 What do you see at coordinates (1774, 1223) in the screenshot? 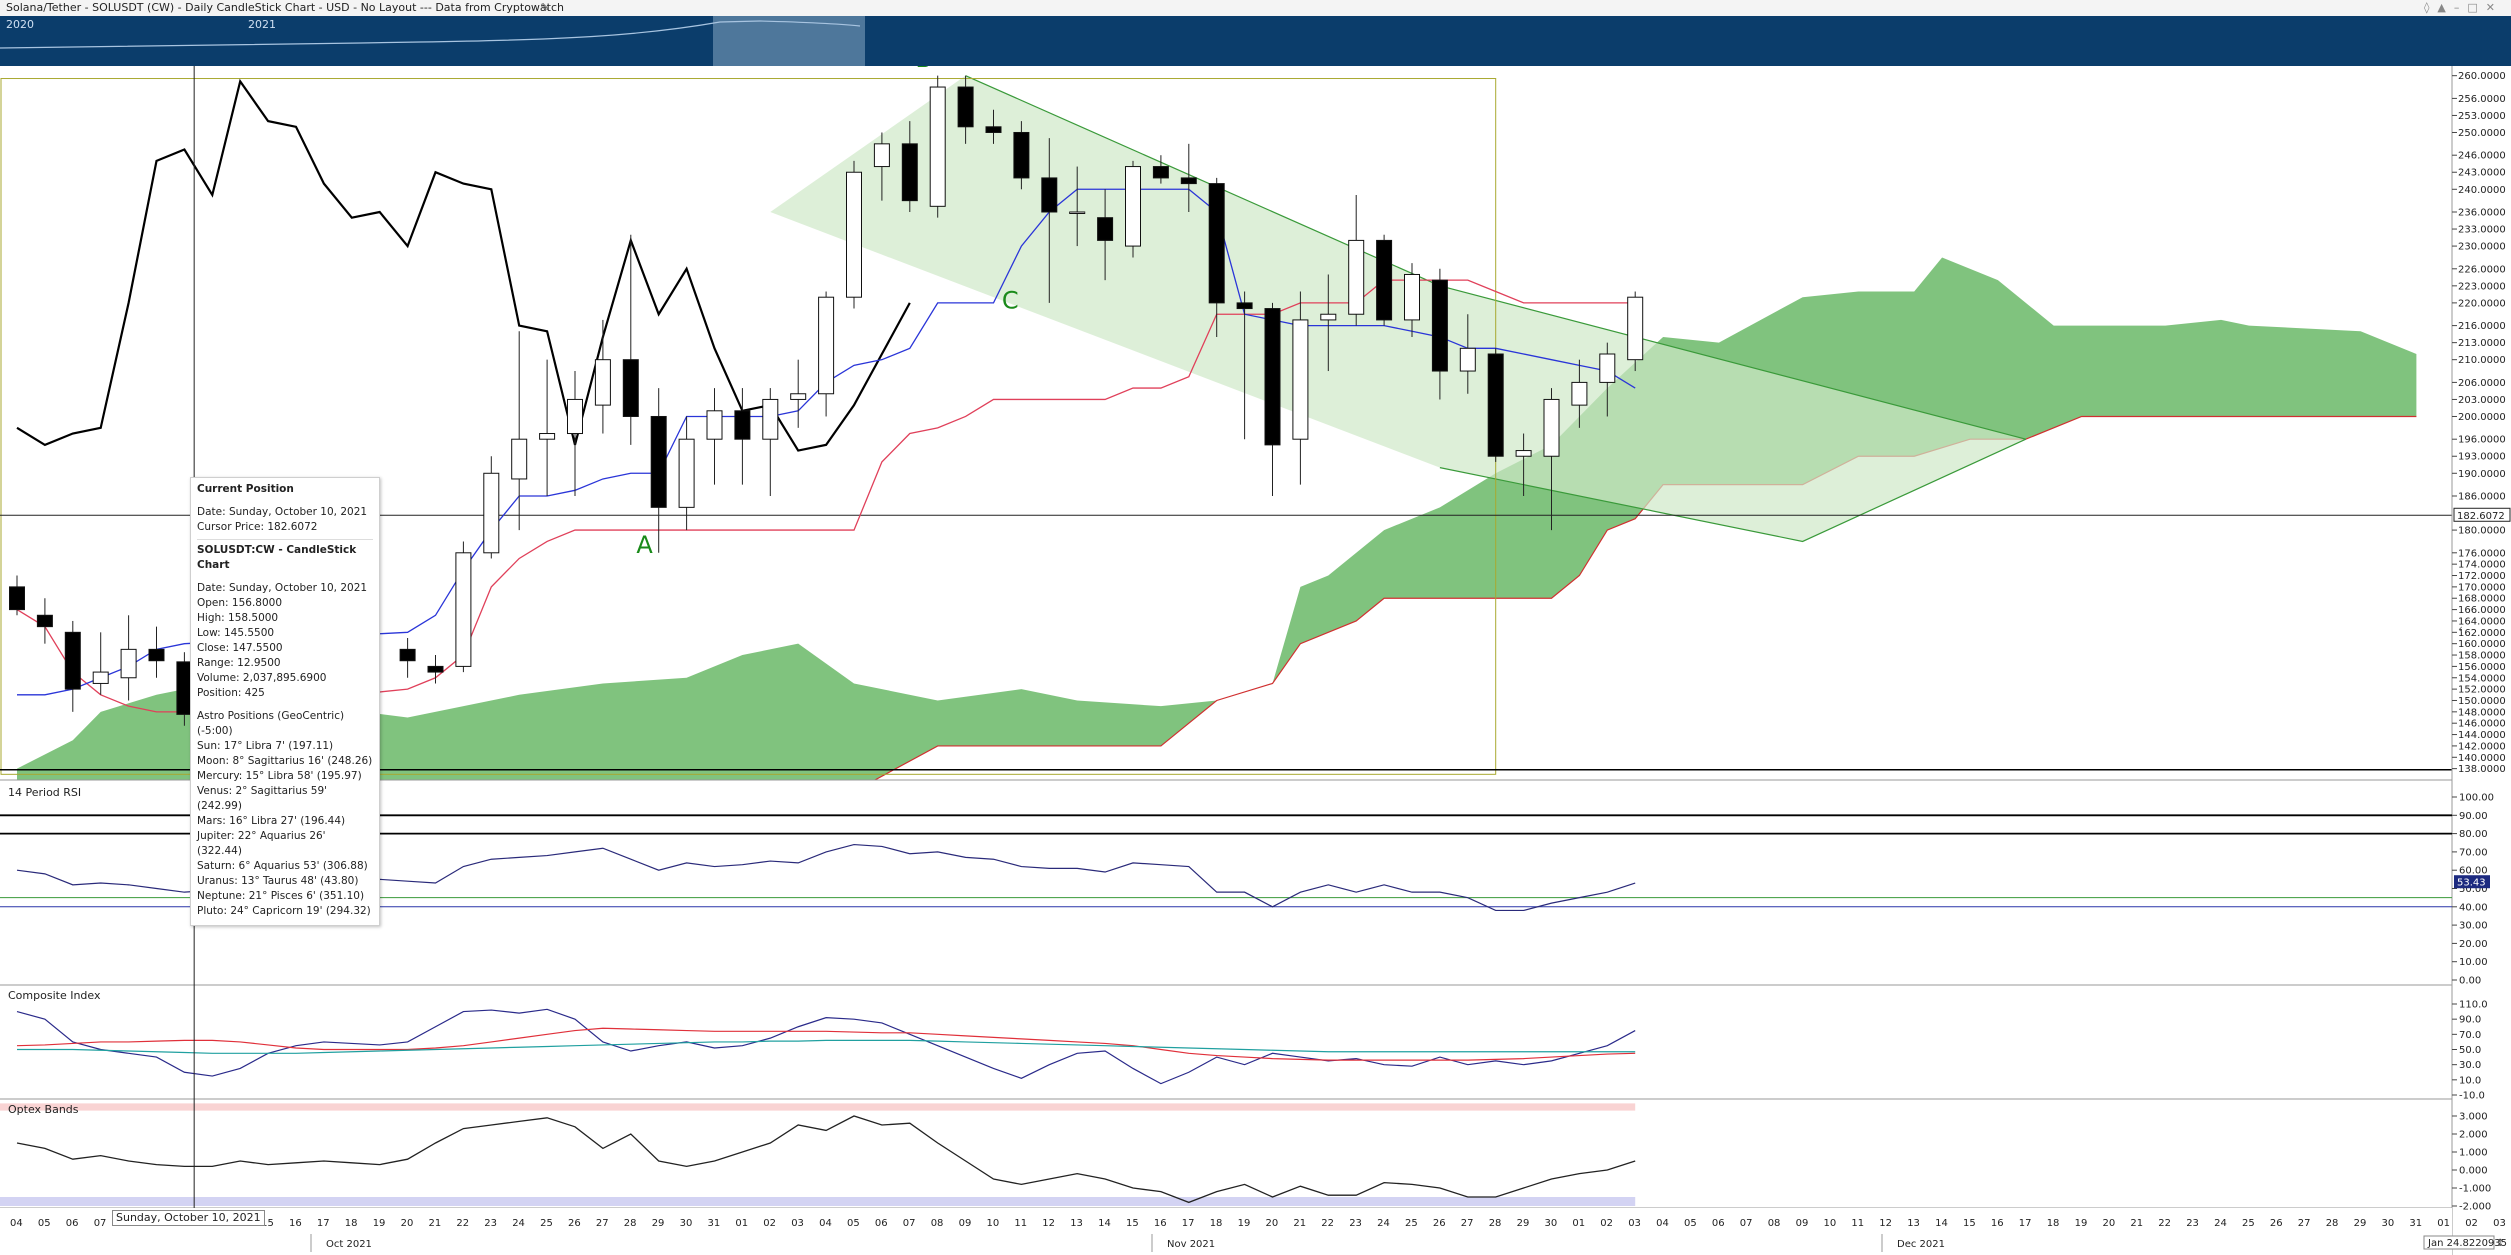
I see `date-tick-label: 08` at bounding box center [1774, 1223].